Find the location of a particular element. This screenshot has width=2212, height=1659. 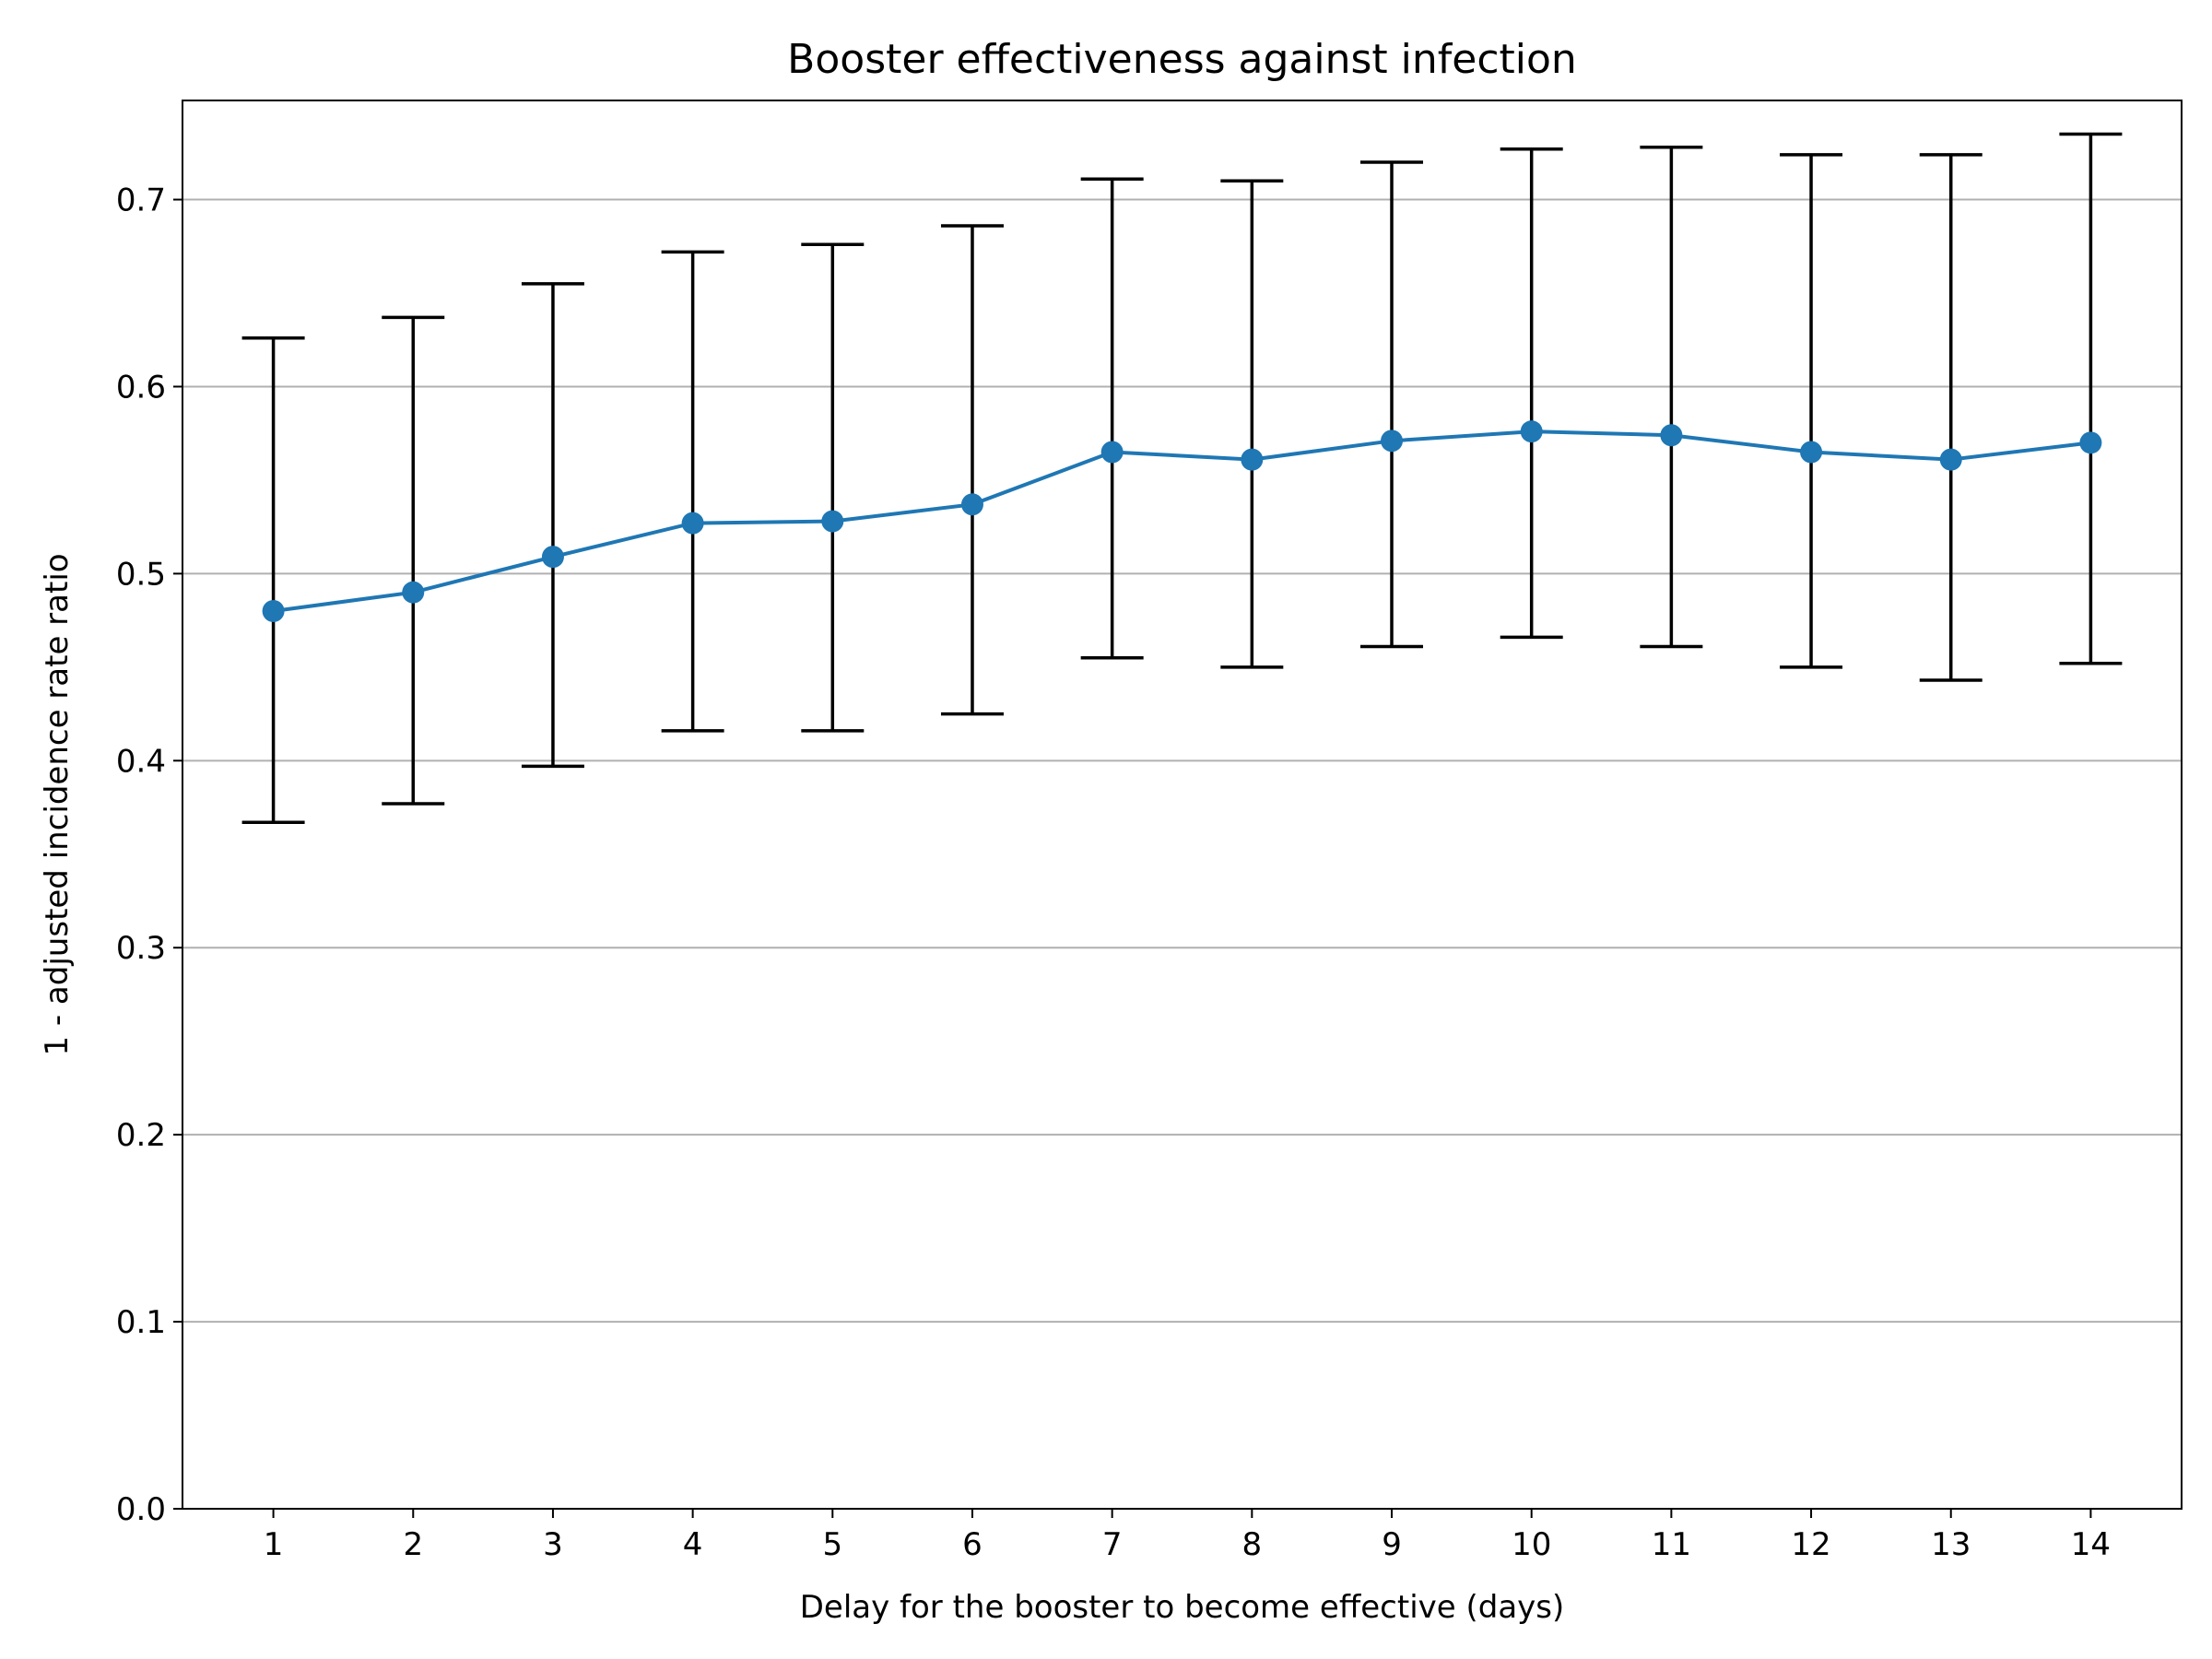

x-tick-label: 11 is located at coordinates (1671, 1544).